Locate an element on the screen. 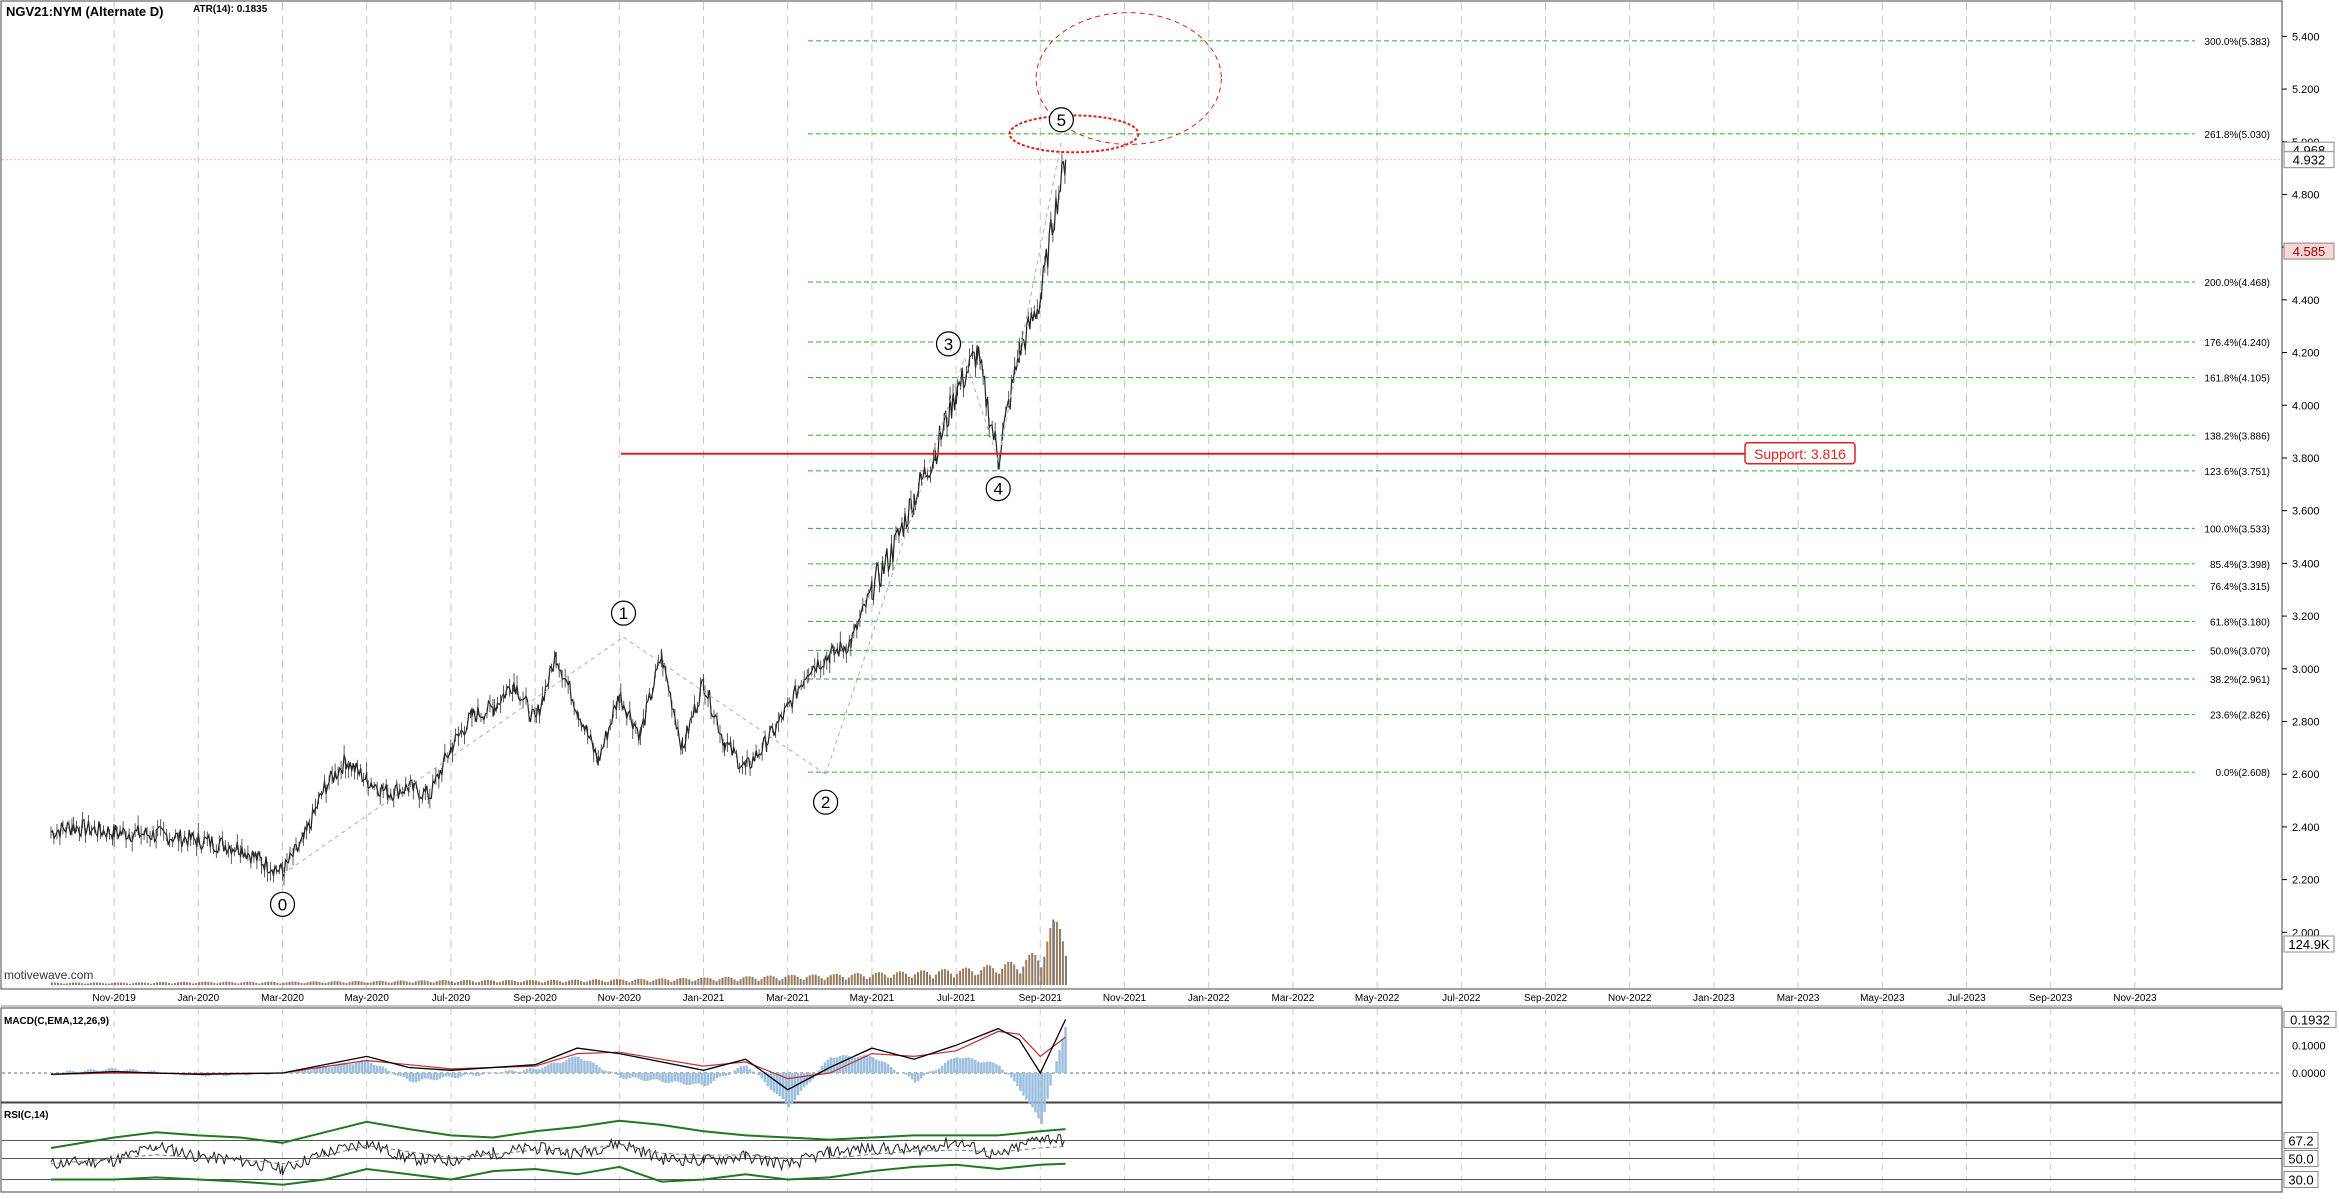 The width and height of the screenshot is (2339, 1199). x-tick-label: Sep-2021 is located at coordinates (1041, 998).